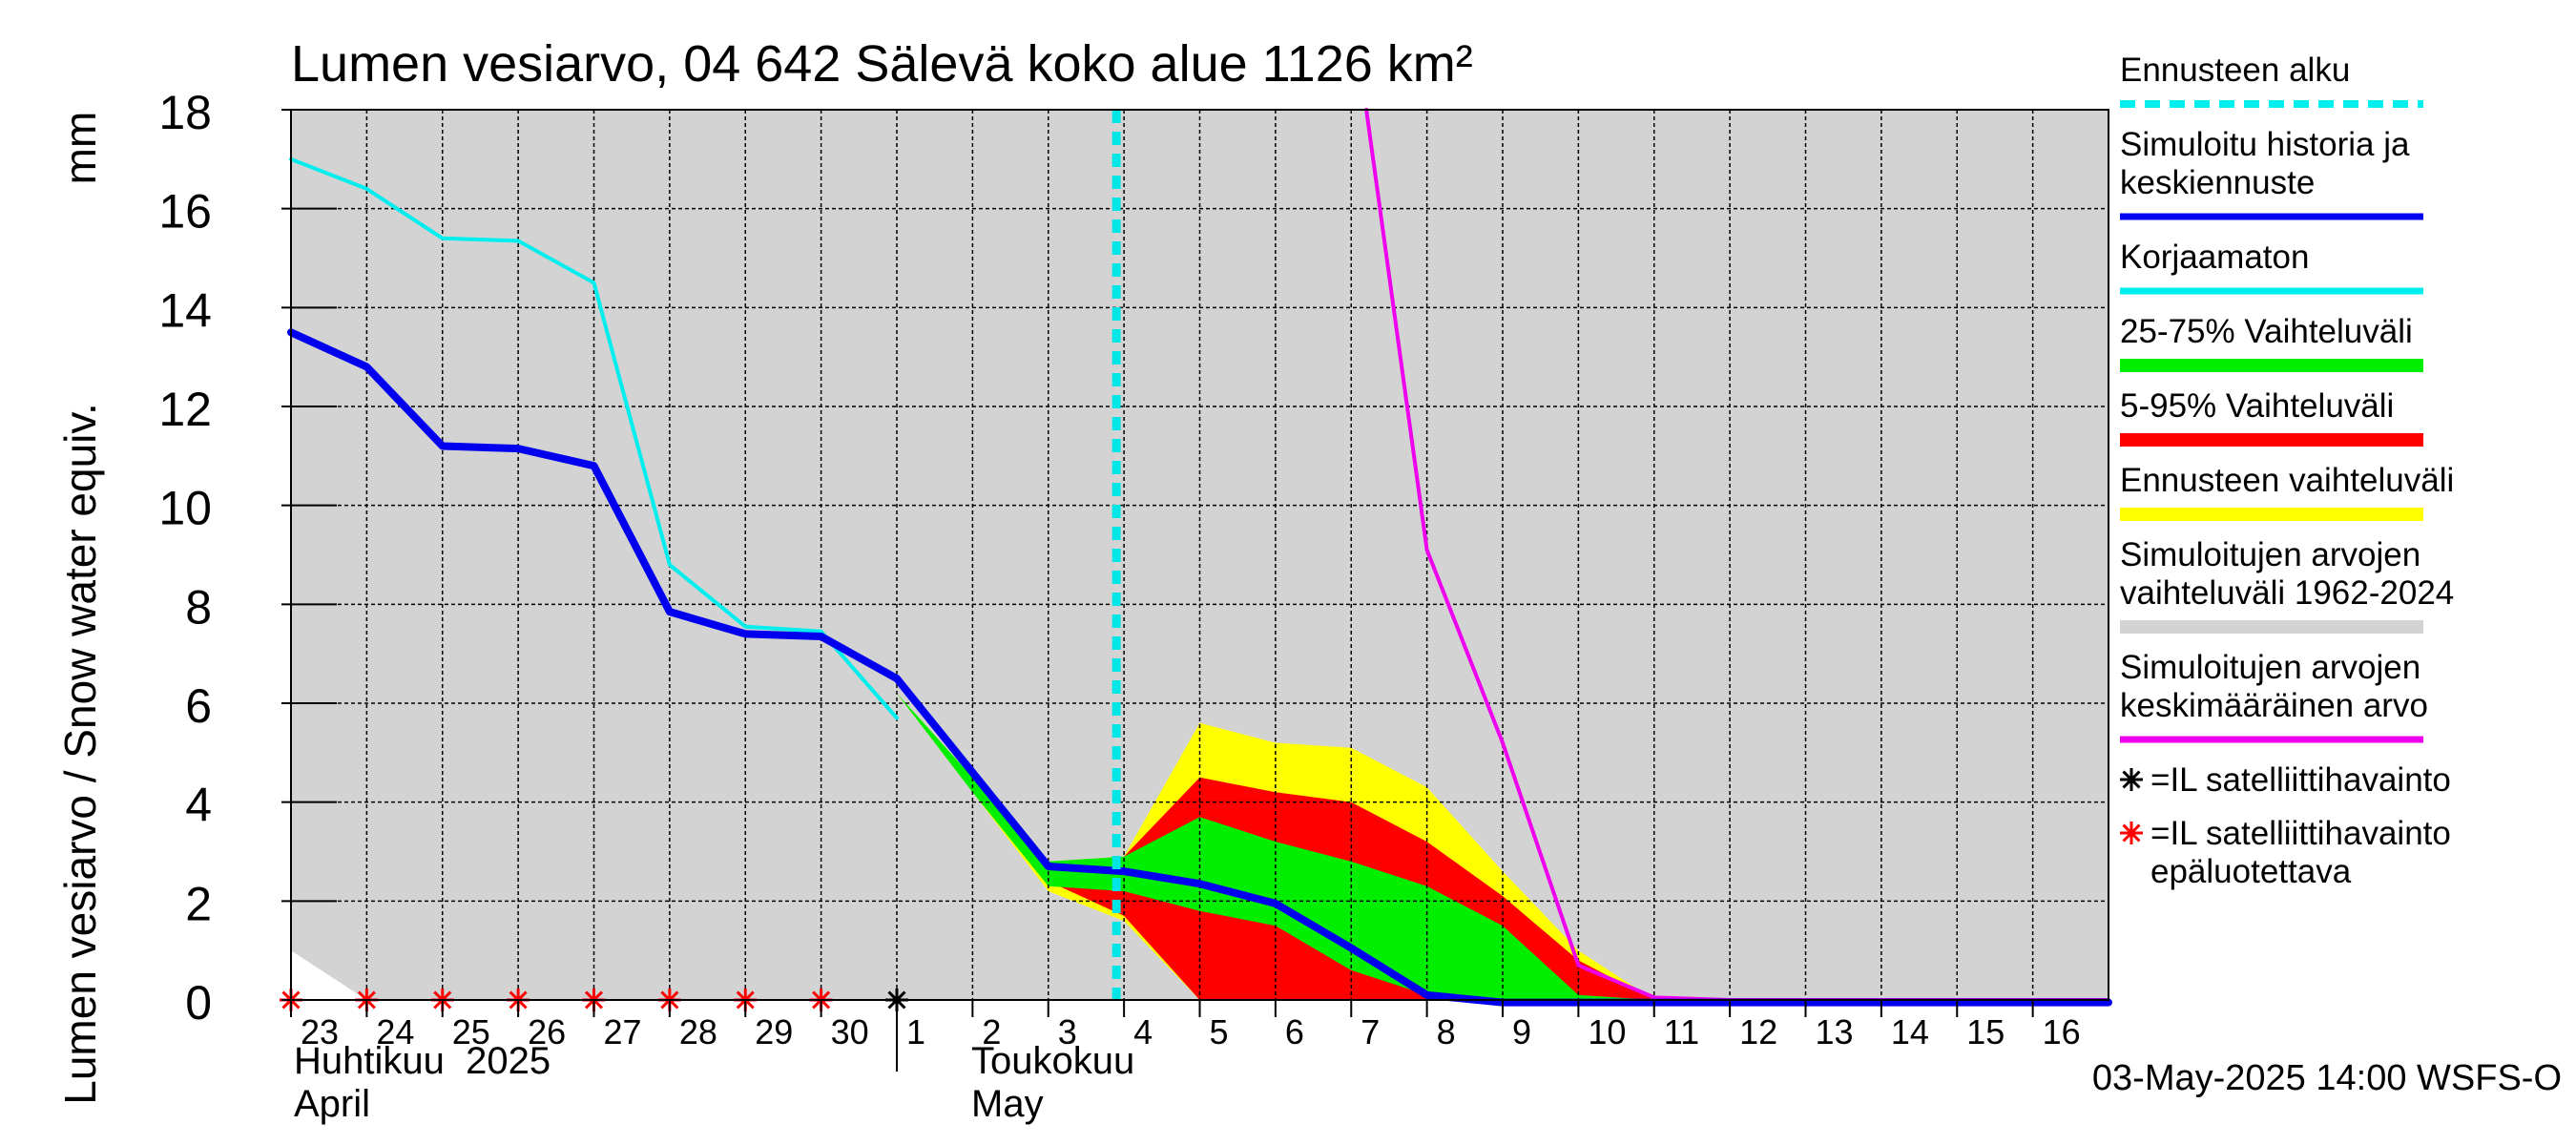 The image size is (2576, 1145). I want to click on legend-label: vaihteluväli 1962-2024, so click(2287, 593).